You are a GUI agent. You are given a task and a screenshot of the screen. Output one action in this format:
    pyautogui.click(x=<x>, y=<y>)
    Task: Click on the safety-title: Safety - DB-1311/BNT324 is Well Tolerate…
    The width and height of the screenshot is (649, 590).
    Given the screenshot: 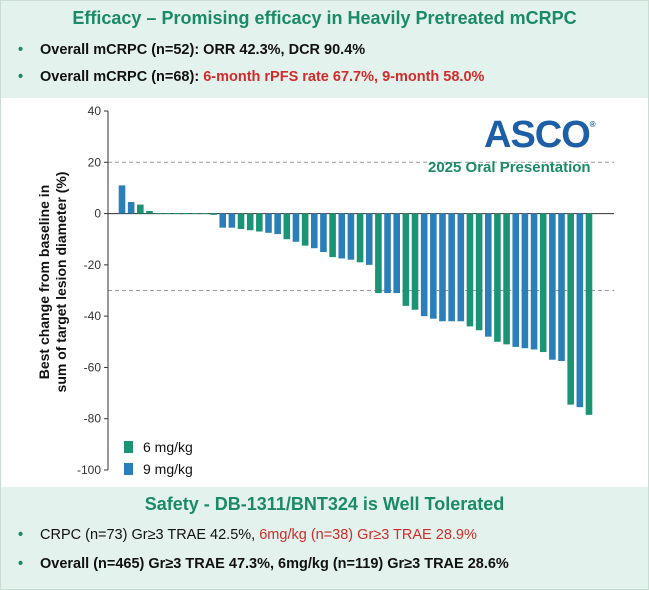 What is the action you would take?
    pyautogui.click(x=324, y=504)
    